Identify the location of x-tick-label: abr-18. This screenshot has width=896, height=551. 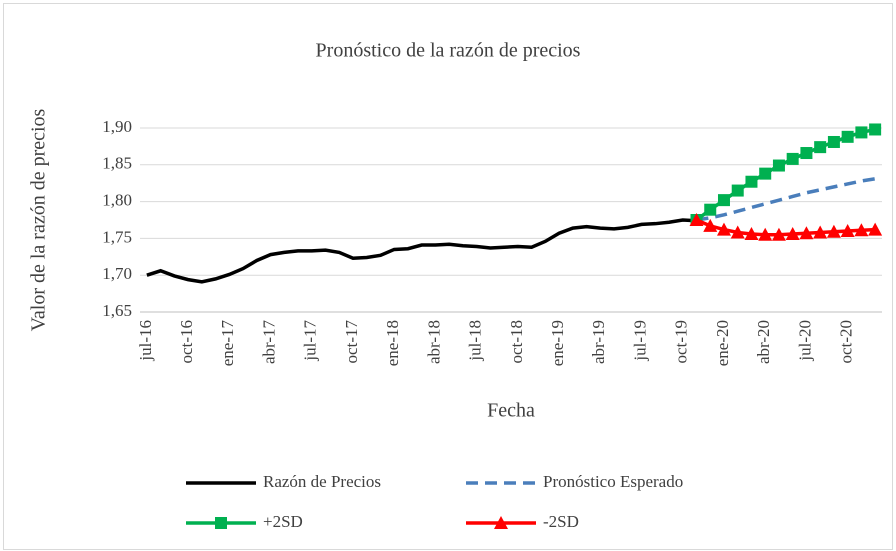
(433, 342).